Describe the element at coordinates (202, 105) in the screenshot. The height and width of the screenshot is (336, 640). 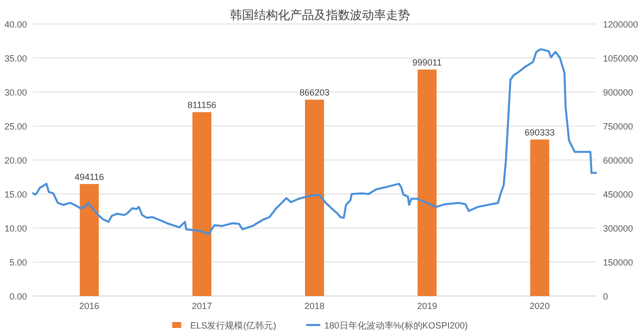
I see `data-label: 811156` at that location.